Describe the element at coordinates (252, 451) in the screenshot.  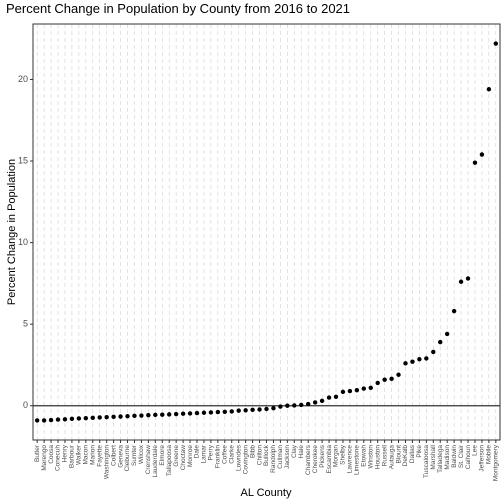
I see `x-tick-label: Bibb` at that location.